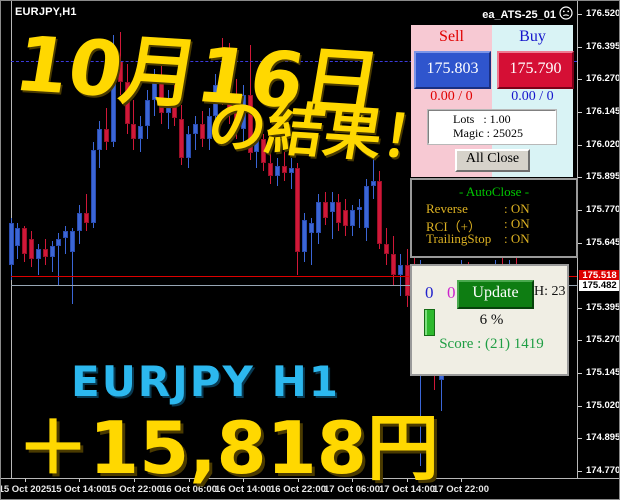  What do you see at coordinates (294, 61) in the screenshot?
I see `dashed-price-line` at bounding box center [294, 61].